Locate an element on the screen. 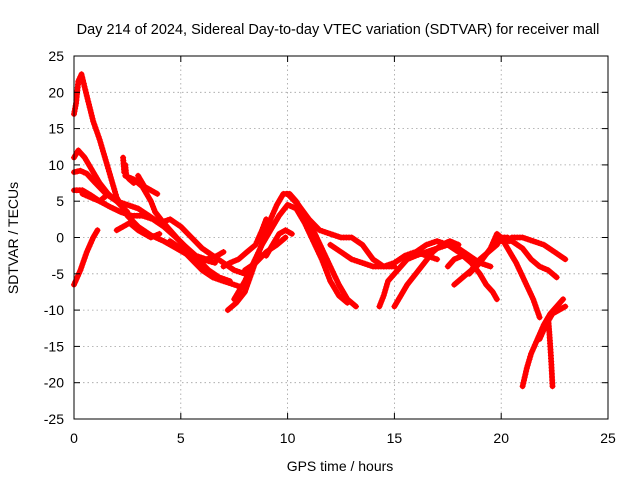  x-tick-label: 0 is located at coordinates (74, 438).